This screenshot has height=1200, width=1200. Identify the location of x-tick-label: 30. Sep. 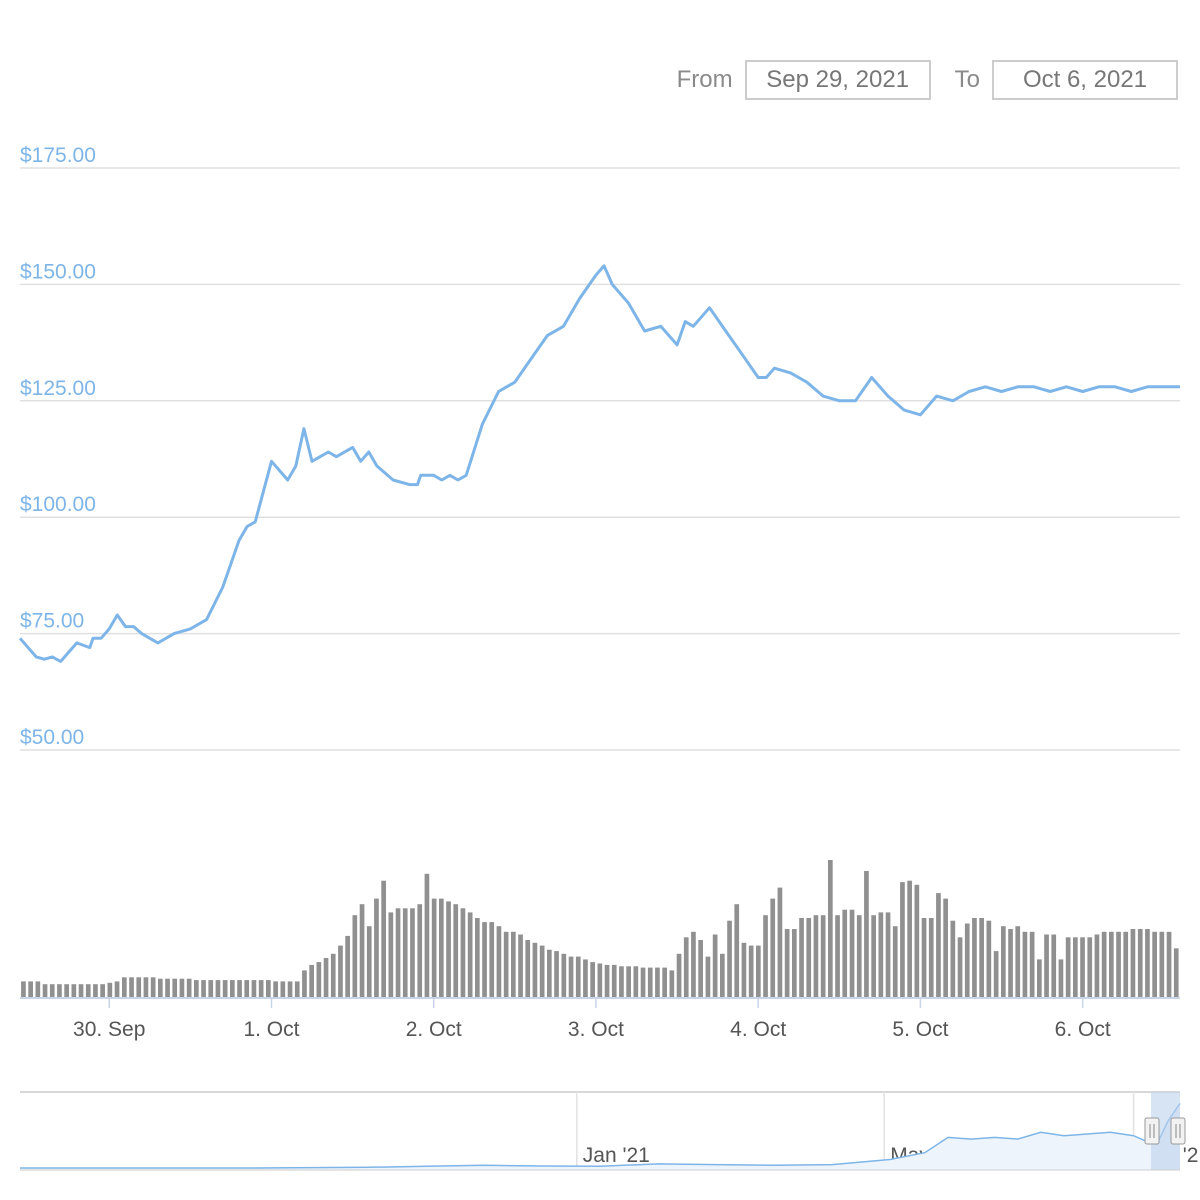
(109, 1029).